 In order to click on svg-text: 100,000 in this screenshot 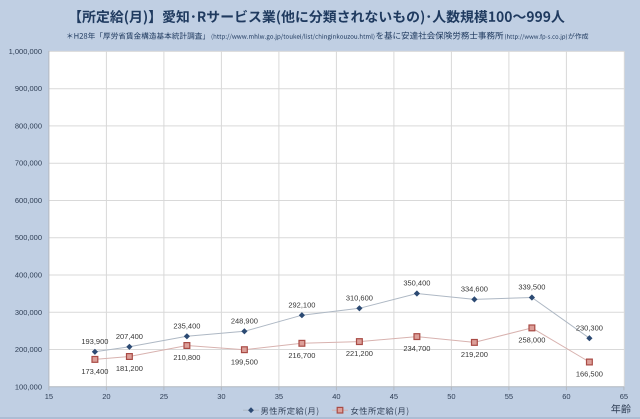, I will do `click(28, 386)`.